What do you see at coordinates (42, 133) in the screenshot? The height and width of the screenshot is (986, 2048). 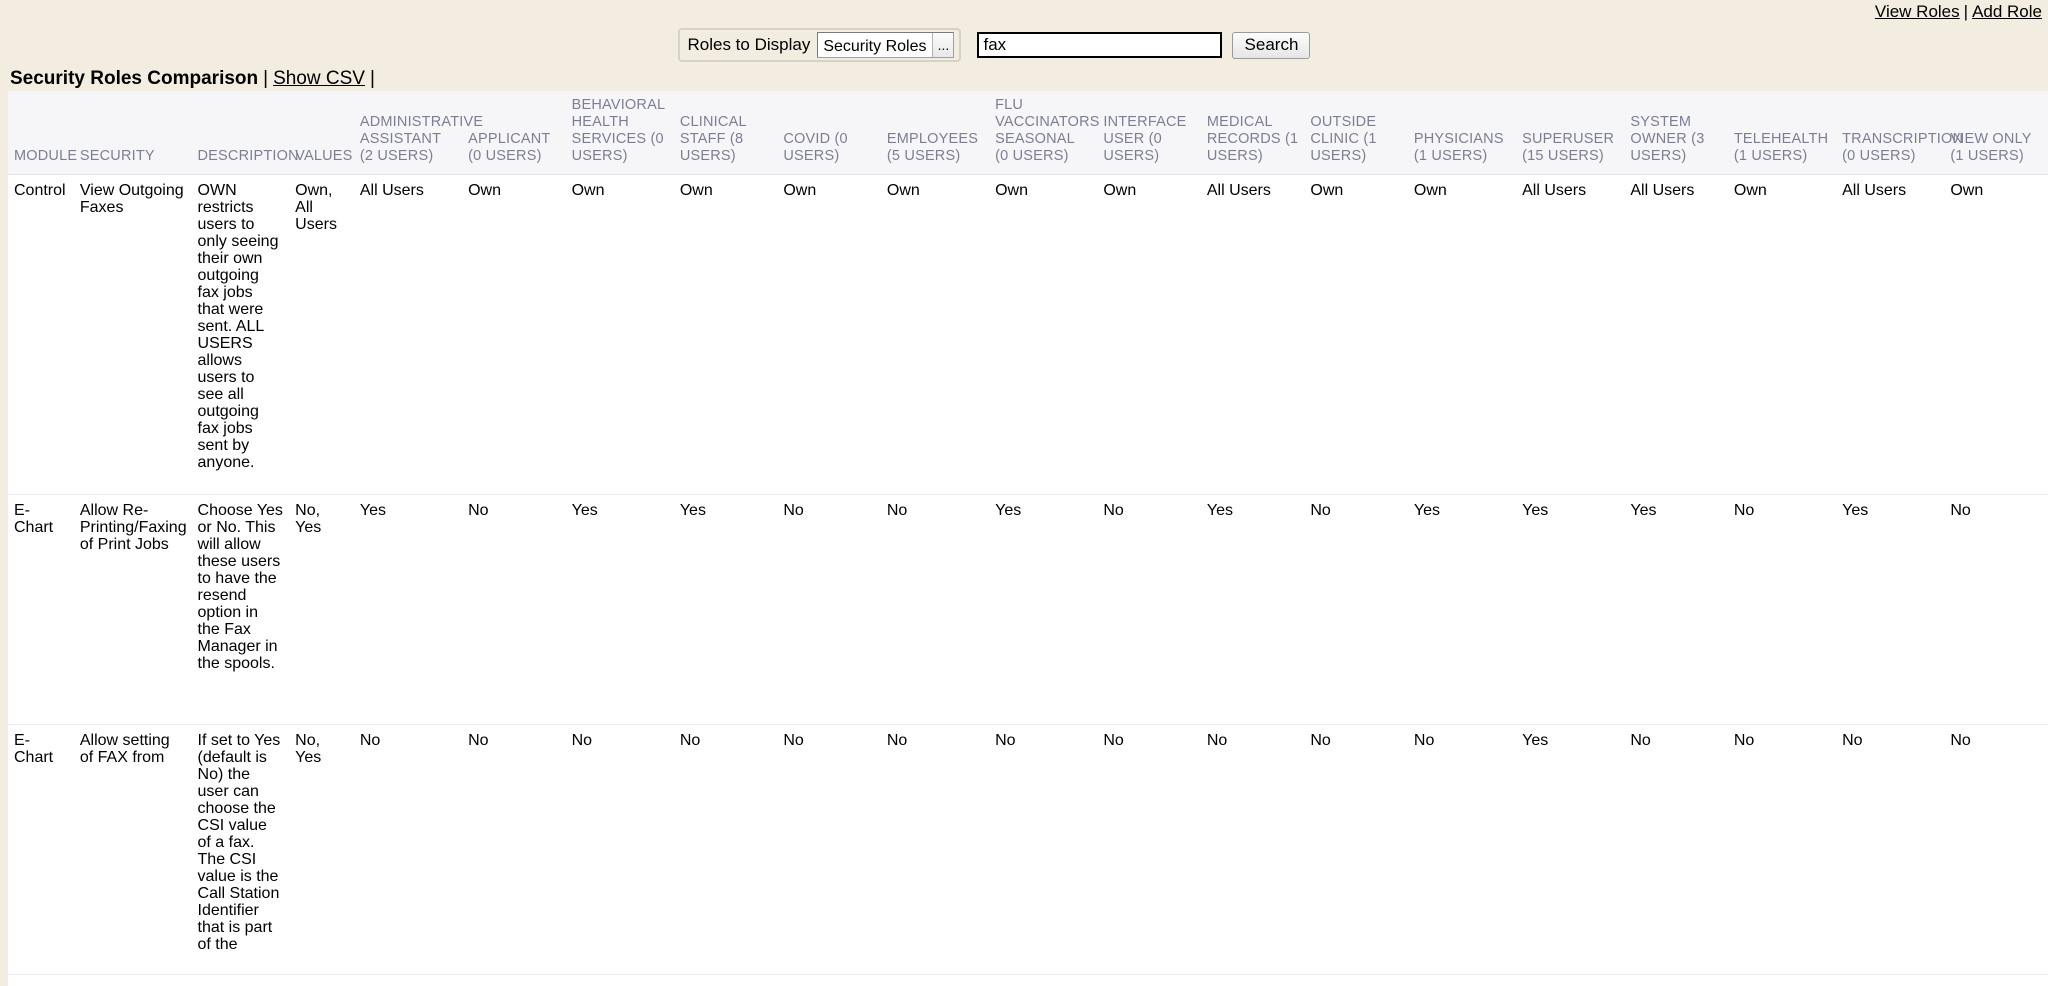 I see `col-header-module: MODULE` at bounding box center [42, 133].